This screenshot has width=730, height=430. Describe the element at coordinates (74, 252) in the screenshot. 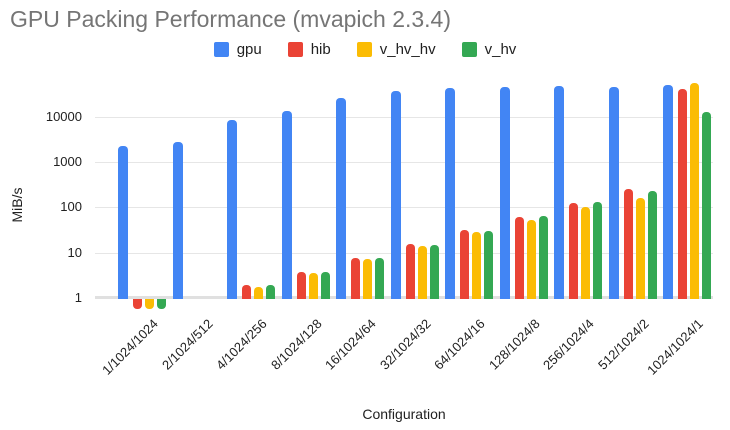

I see `y-tick-label: 10` at that location.